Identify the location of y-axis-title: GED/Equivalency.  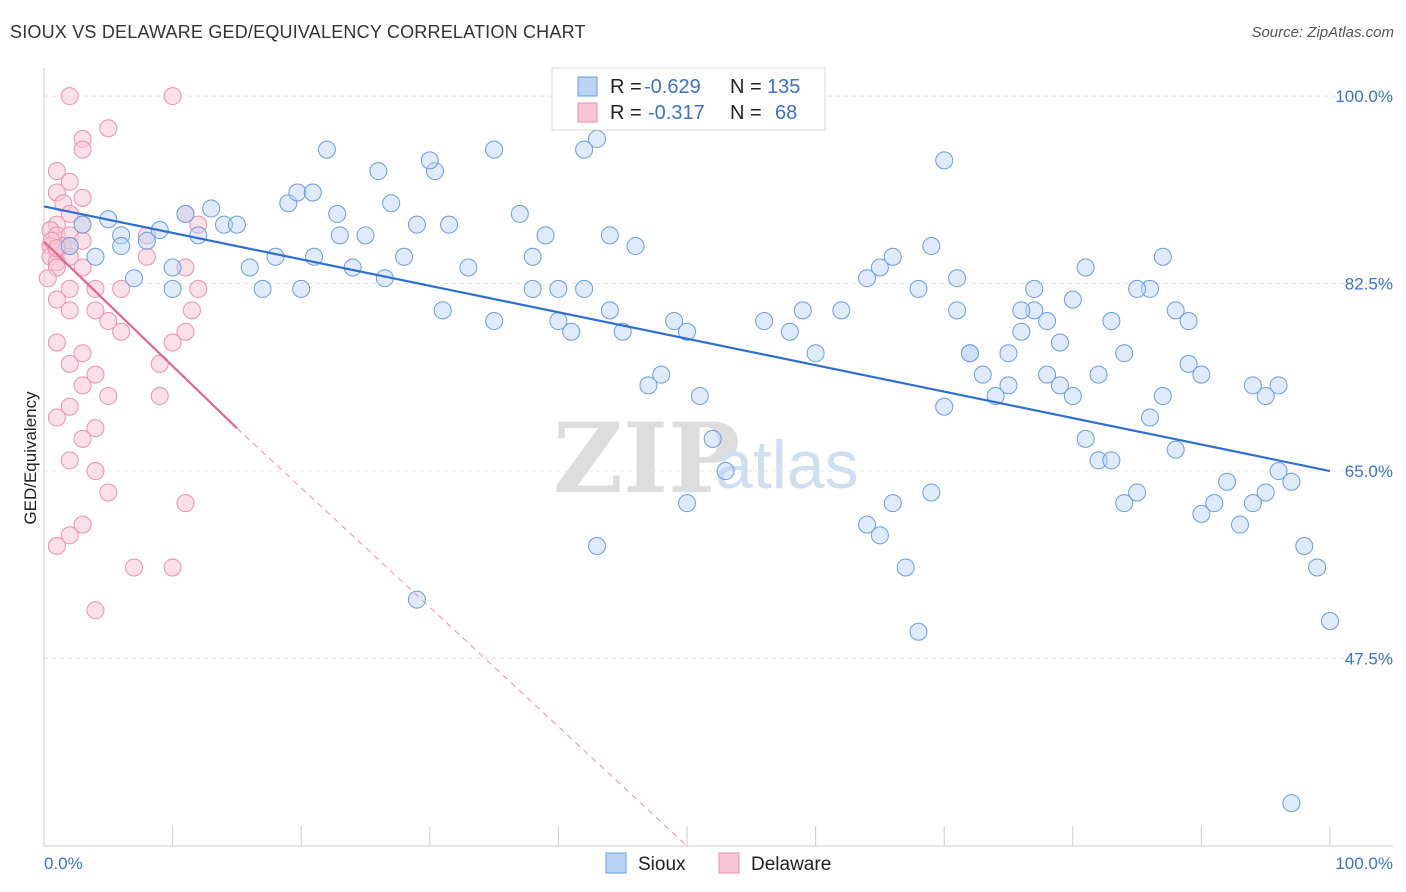
(30, 458).